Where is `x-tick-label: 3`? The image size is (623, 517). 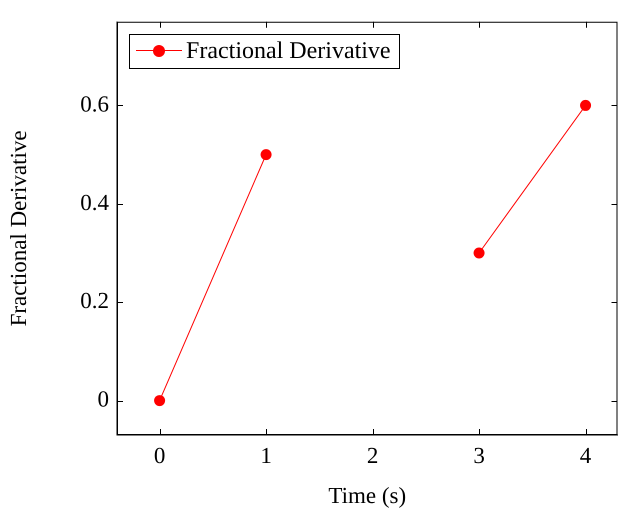 x-tick-label: 3 is located at coordinates (479, 455).